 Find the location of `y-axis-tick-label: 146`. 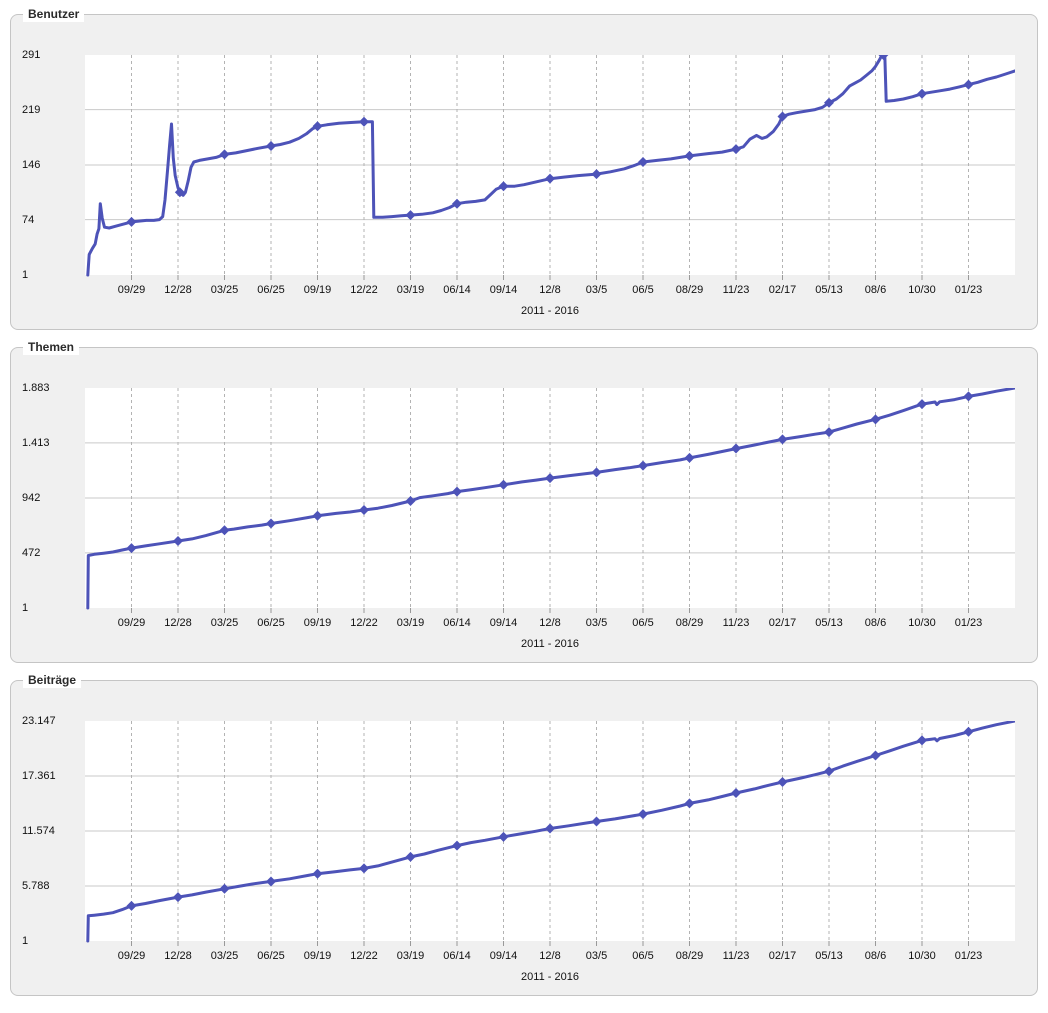

y-axis-tick-label: 146 is located at coordinates (31, 165).